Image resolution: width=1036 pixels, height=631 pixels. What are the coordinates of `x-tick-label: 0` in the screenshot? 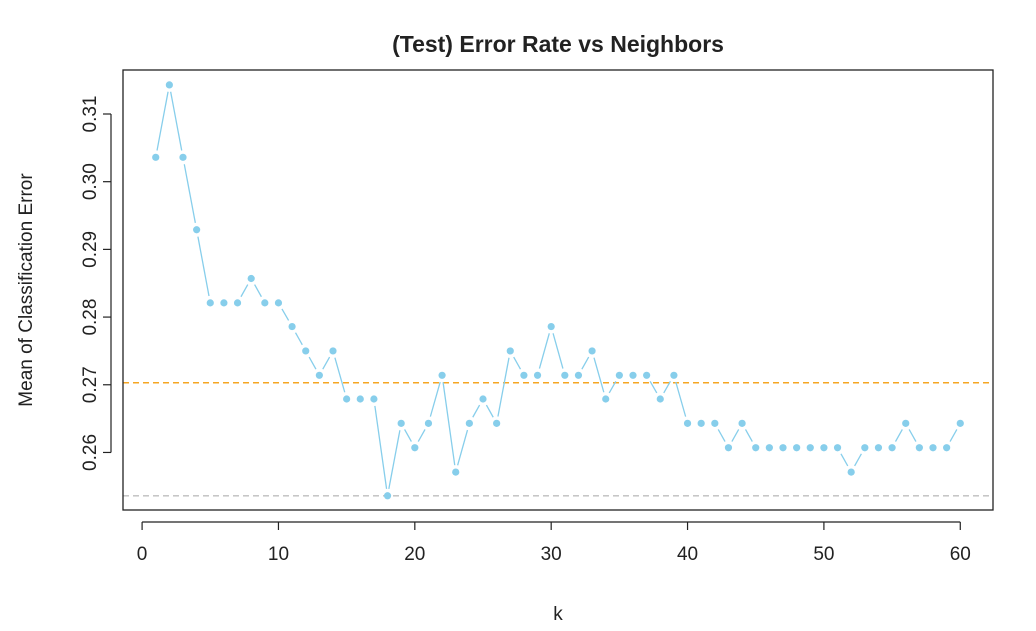 It's located at (142, 554).